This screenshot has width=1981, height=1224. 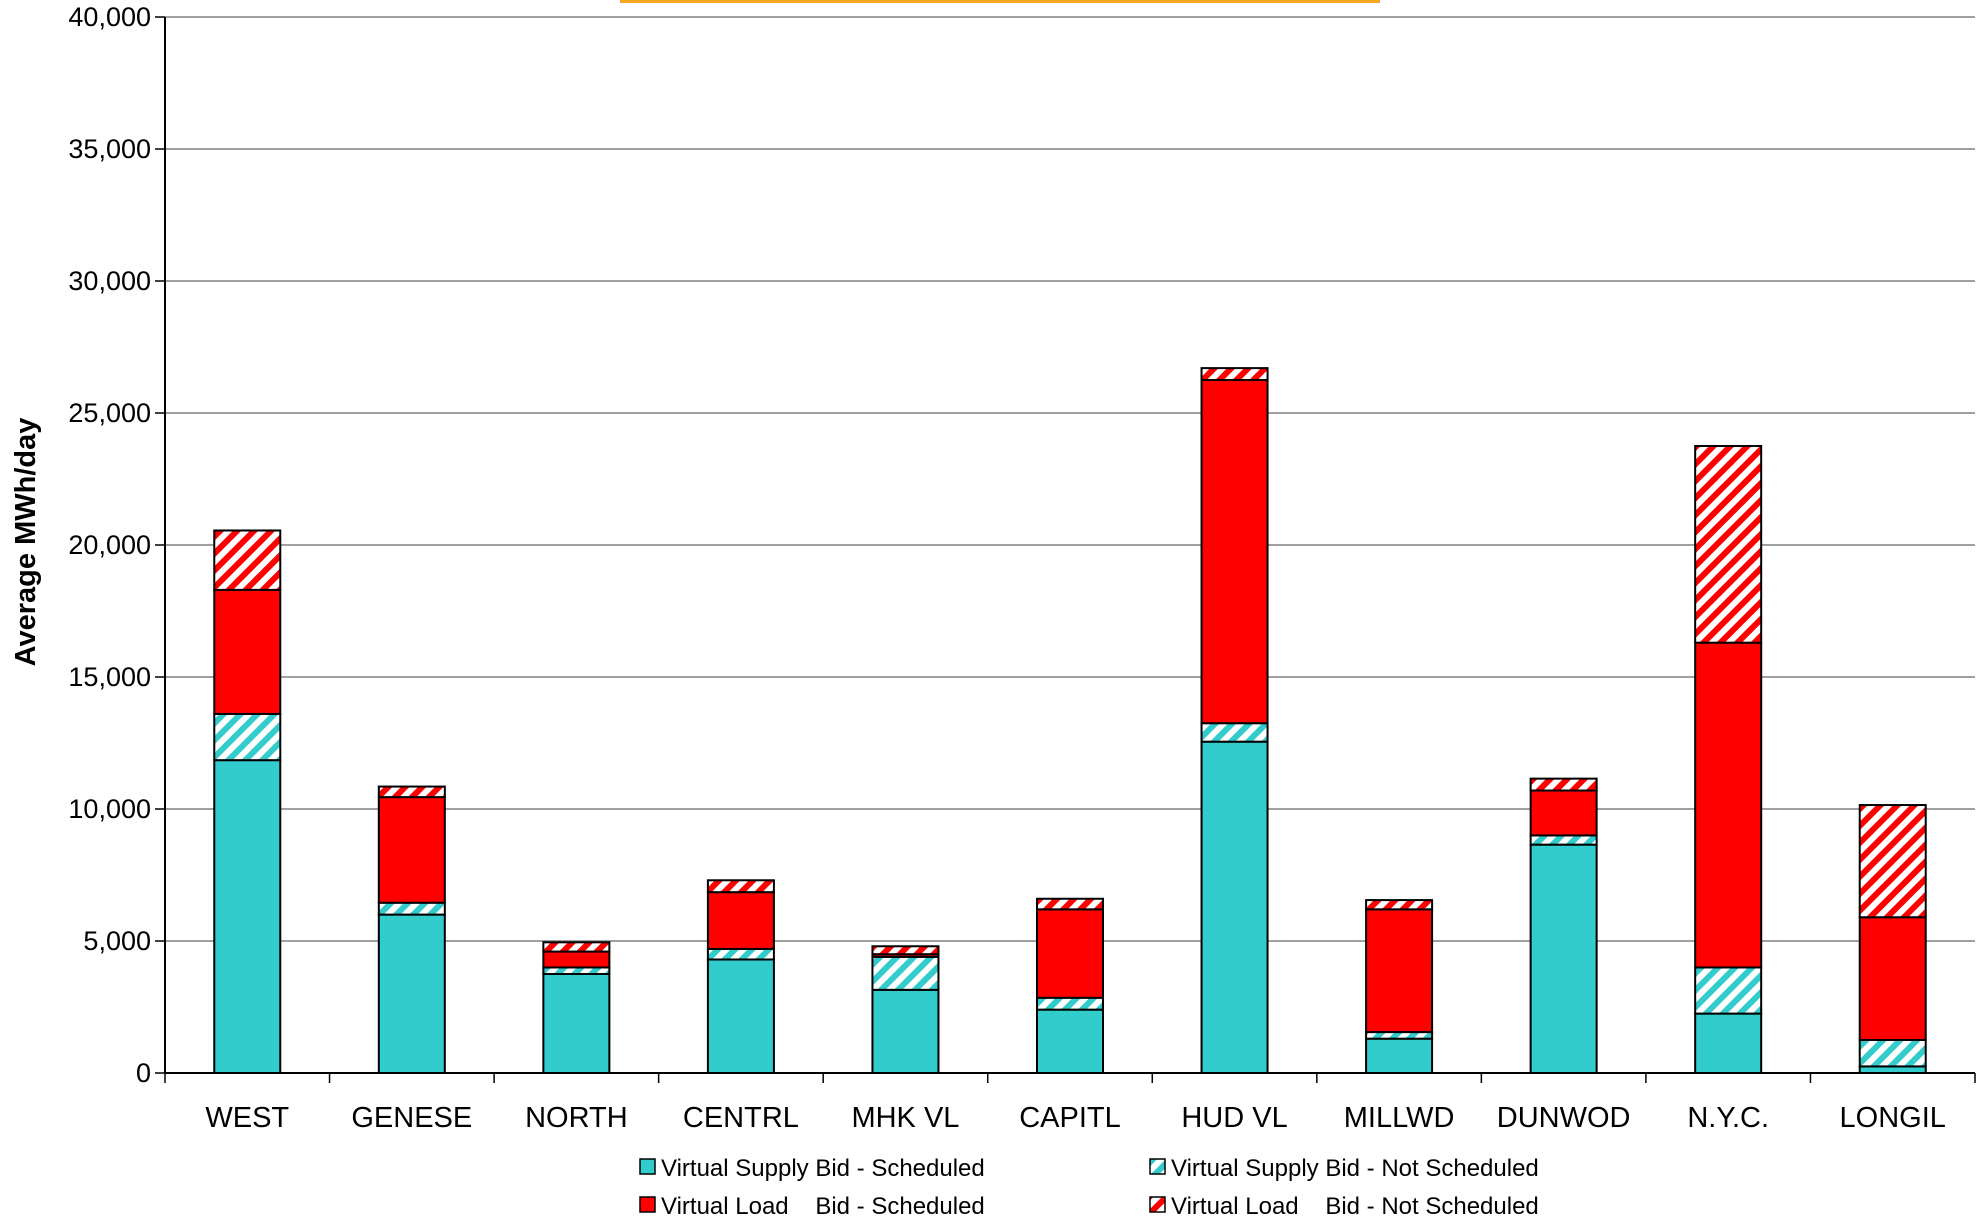 What do you see at coordinates (823, 1206) in the screenshot?
I see `legend-label: Virtual Load Bid - Scheduled` at bounding box center [823, 1206].